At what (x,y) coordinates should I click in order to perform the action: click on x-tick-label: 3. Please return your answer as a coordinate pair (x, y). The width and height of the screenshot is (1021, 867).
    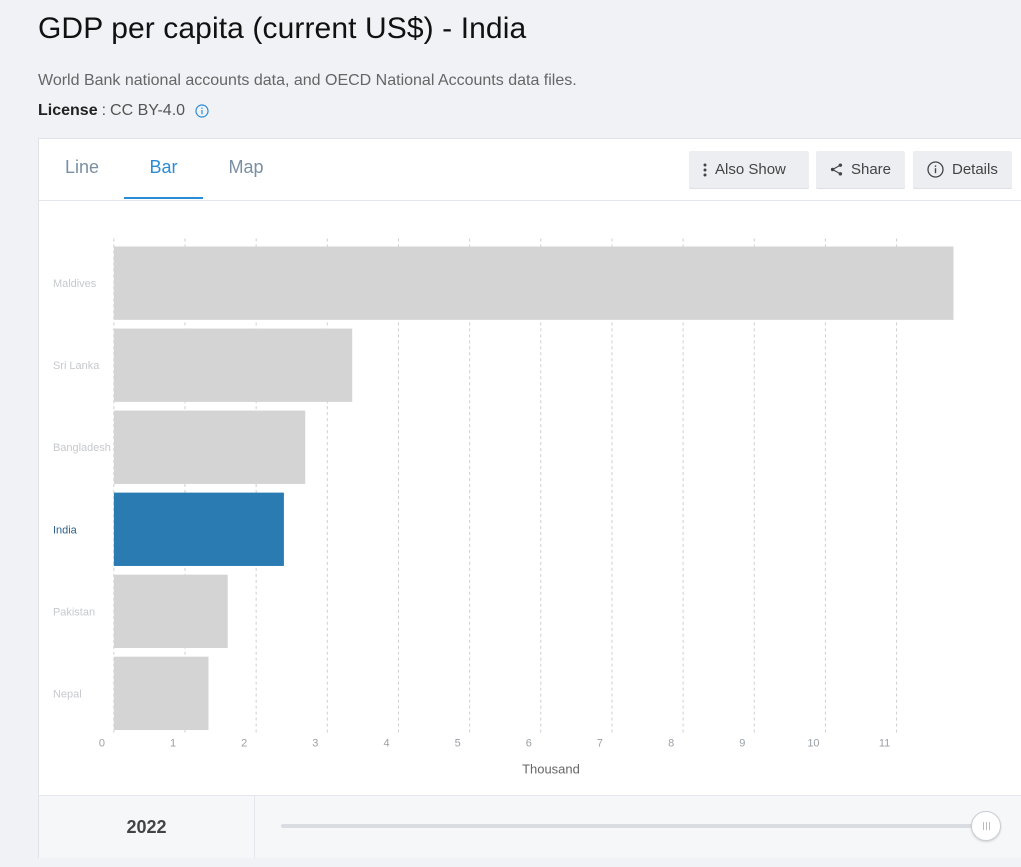
    Looking at the image, I should click on (315, 743).